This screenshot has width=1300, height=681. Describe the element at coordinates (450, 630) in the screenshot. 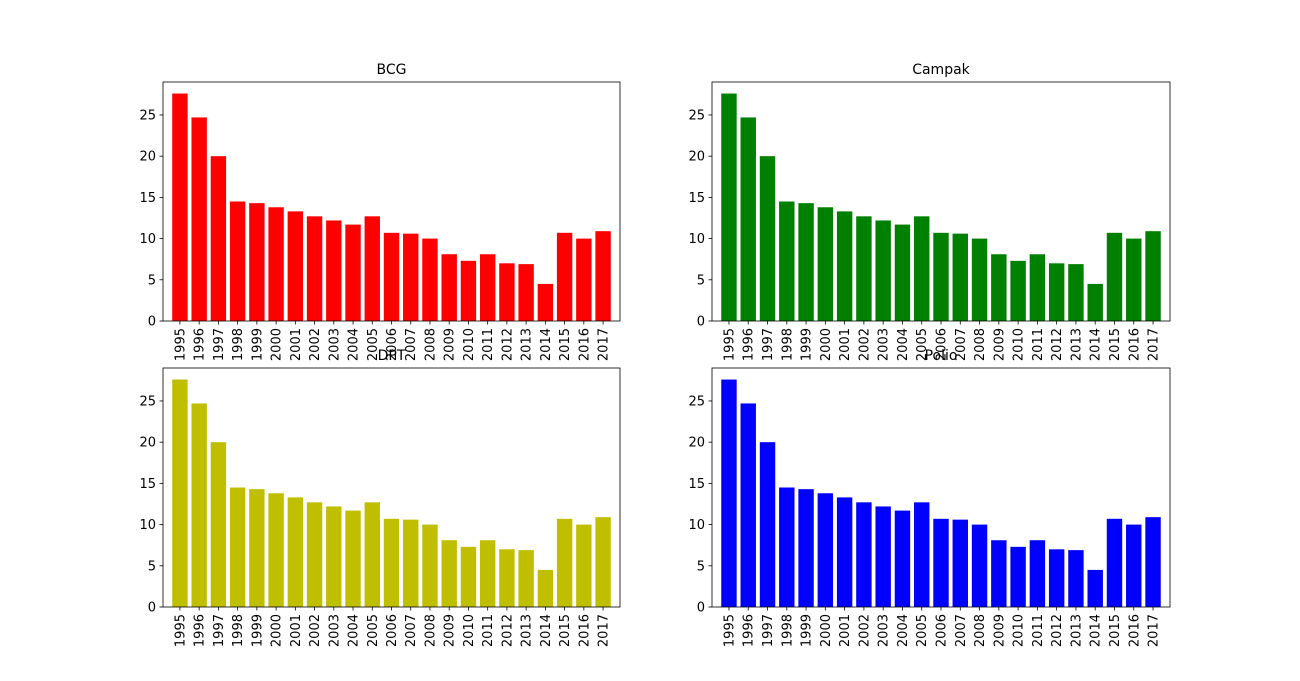

I see `x-tick-label: 2009` at that location.